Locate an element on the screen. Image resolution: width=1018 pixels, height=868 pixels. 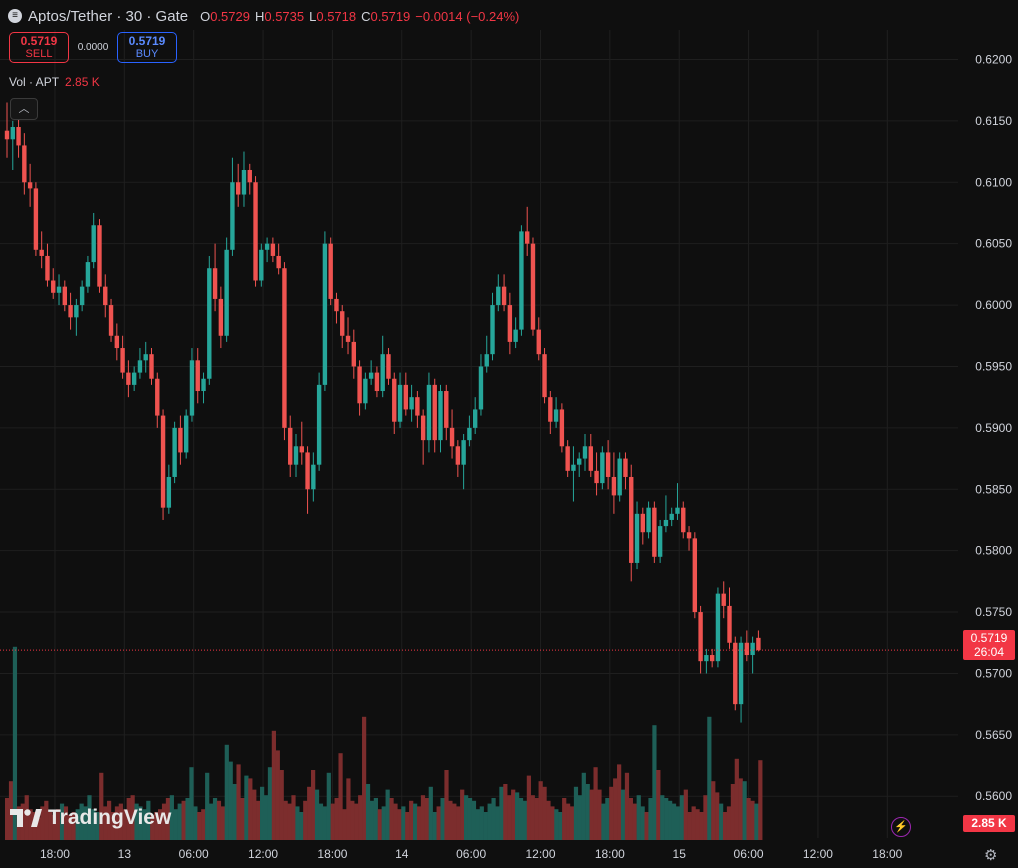
lightning-icon: ⚡ is located at coordinates (901, 827).